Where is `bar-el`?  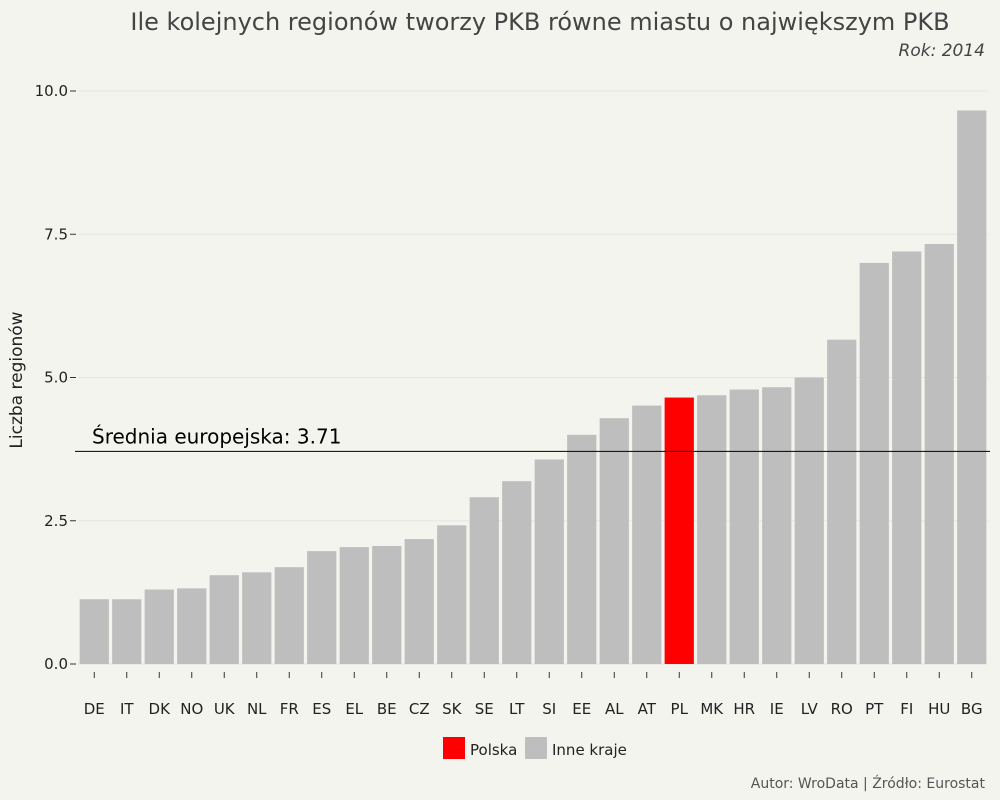 bar-el is located at coordinates (354, 605).